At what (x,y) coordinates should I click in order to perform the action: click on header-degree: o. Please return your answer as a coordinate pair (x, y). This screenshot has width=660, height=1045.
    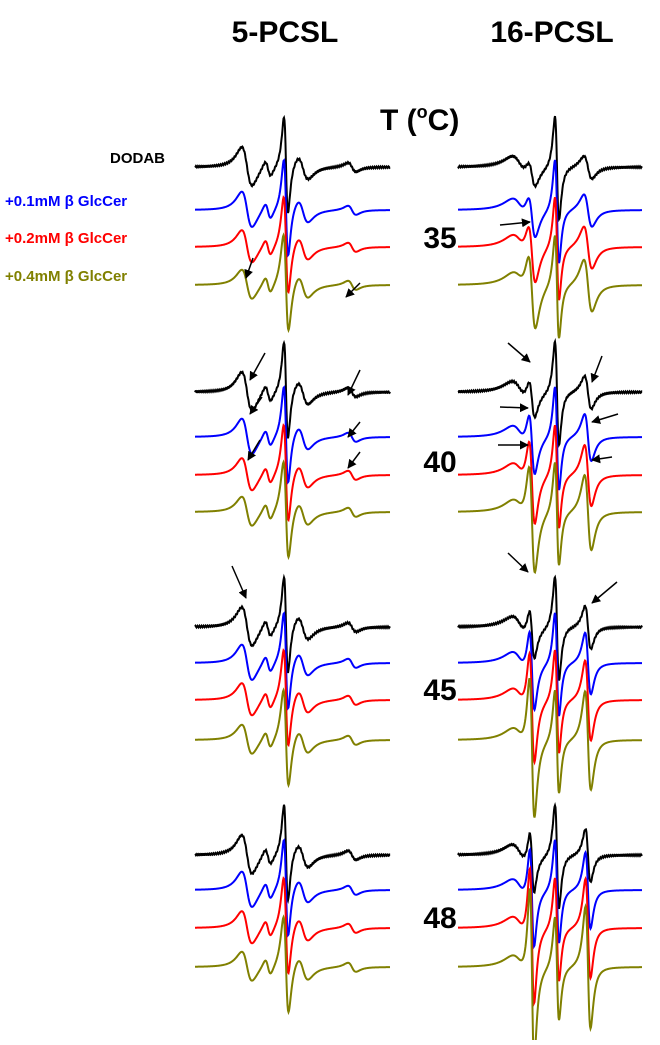
    Looking at the image, I should click on (422, 112).